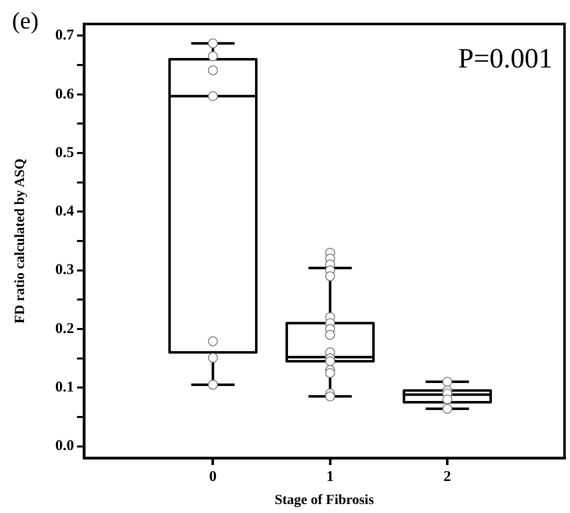 This screenshot has height=513, width=570. I want to click on y-tick-label: 0.4, so click(64, 212).